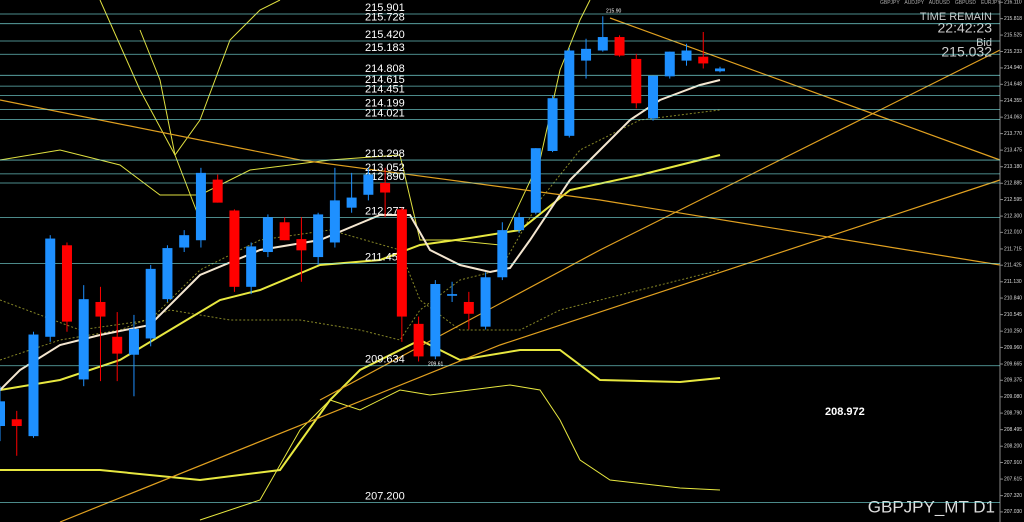 This screenshot has width=1024, height=522. I want to click on y-tick-label: 210.545, so click(1013, 315).